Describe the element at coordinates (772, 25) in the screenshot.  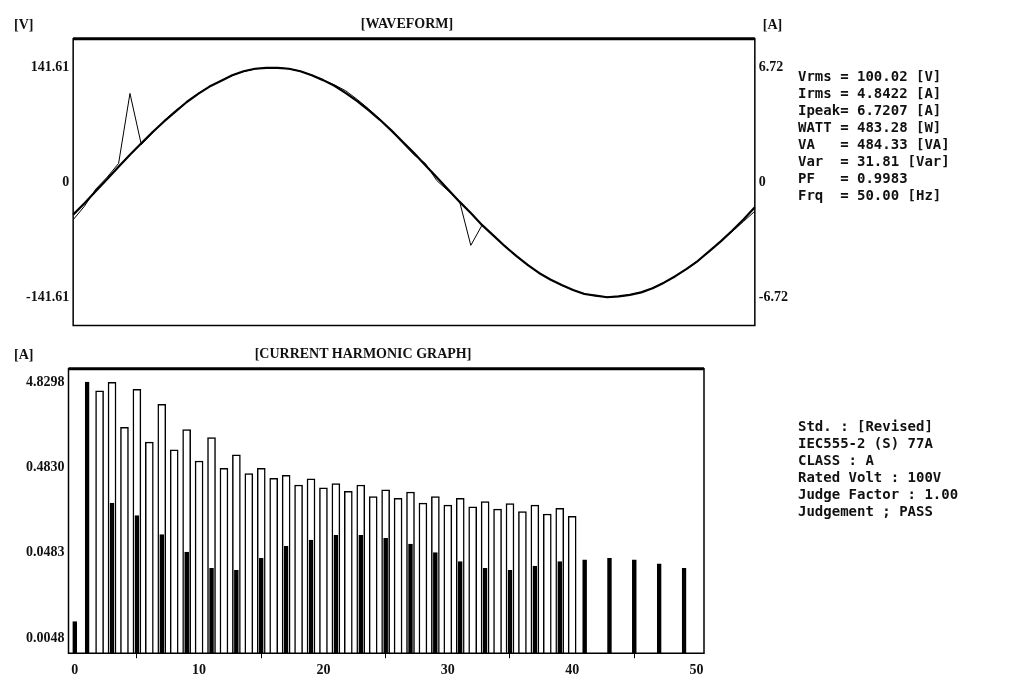
I see `y2-axis-title: [A]` at that location.